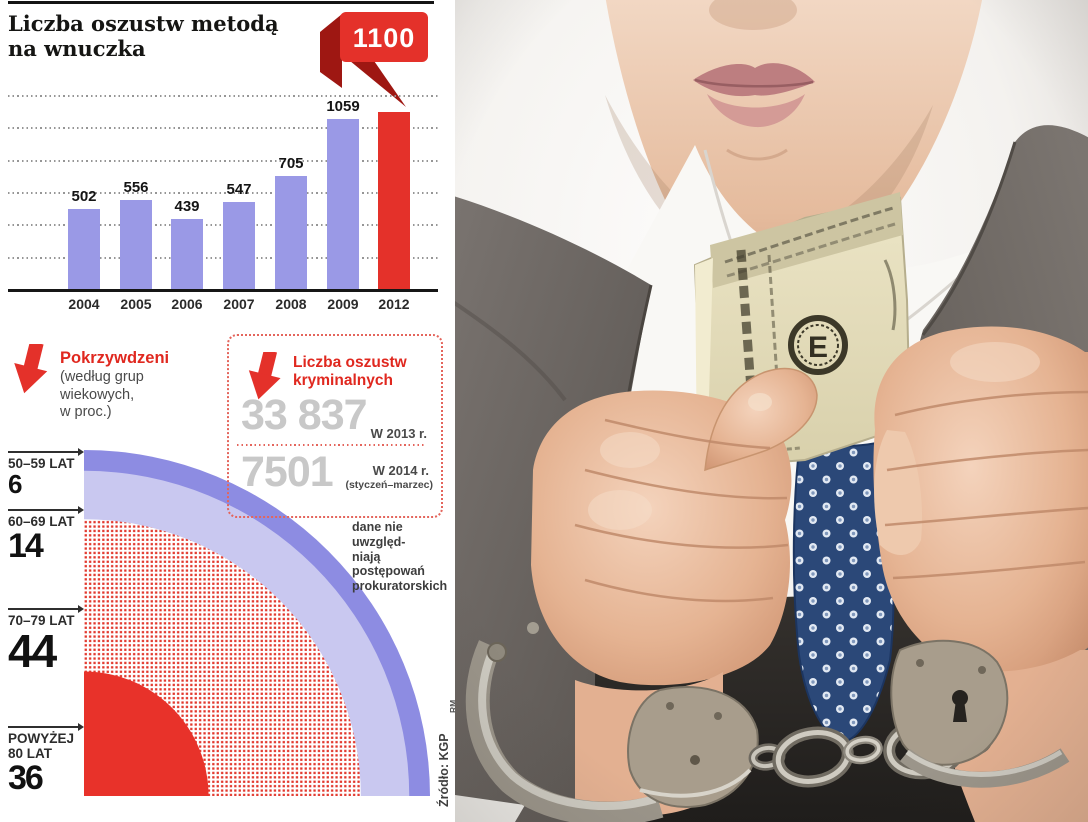  I want to click on x-axis-year-label: 2004, so click(84, 304).